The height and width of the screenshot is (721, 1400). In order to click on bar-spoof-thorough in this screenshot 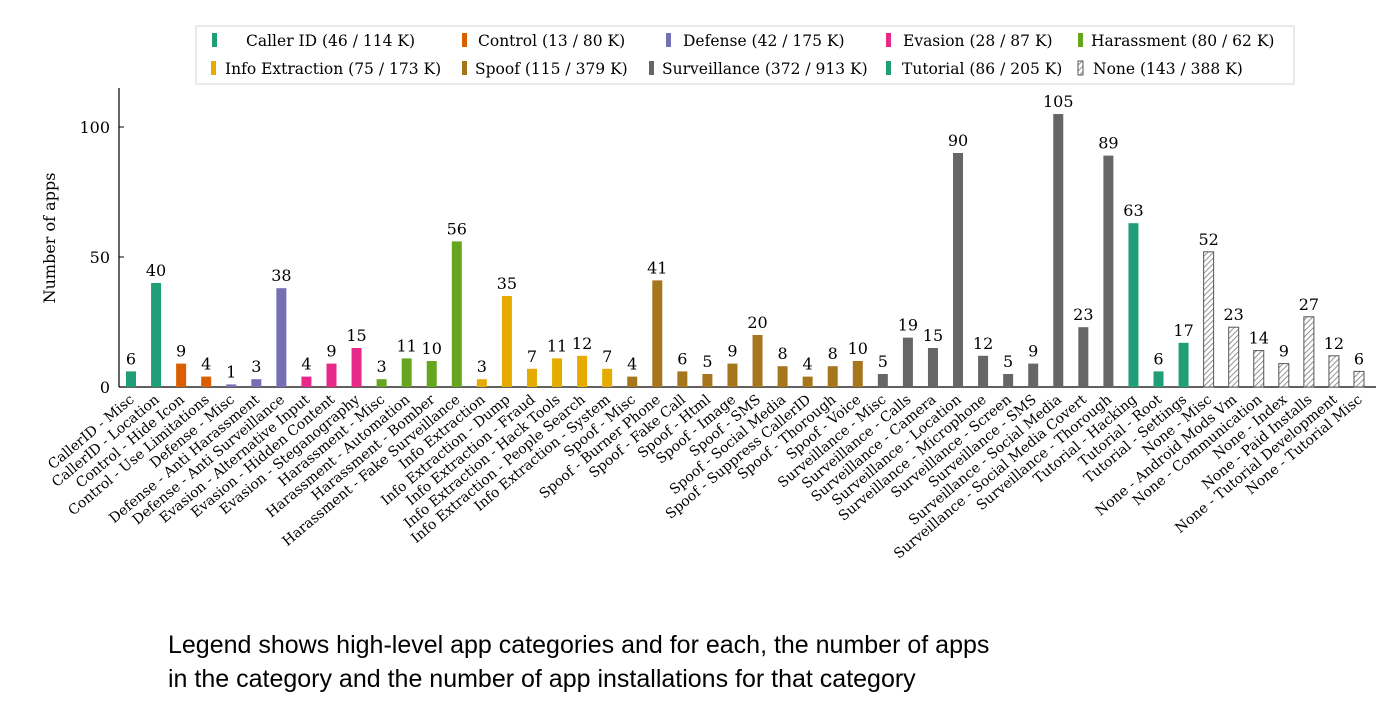, I will do `click(832, 376)`.